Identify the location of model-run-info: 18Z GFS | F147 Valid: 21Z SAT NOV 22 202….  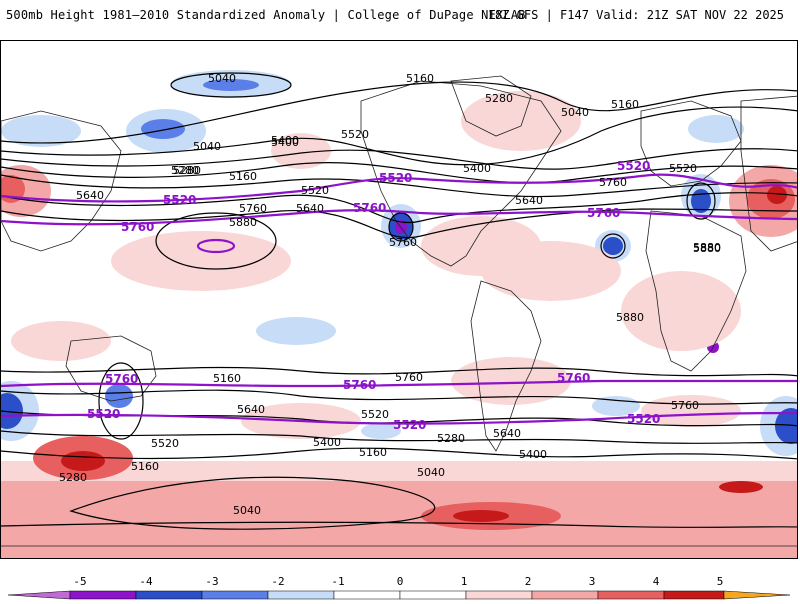
(635, 15).